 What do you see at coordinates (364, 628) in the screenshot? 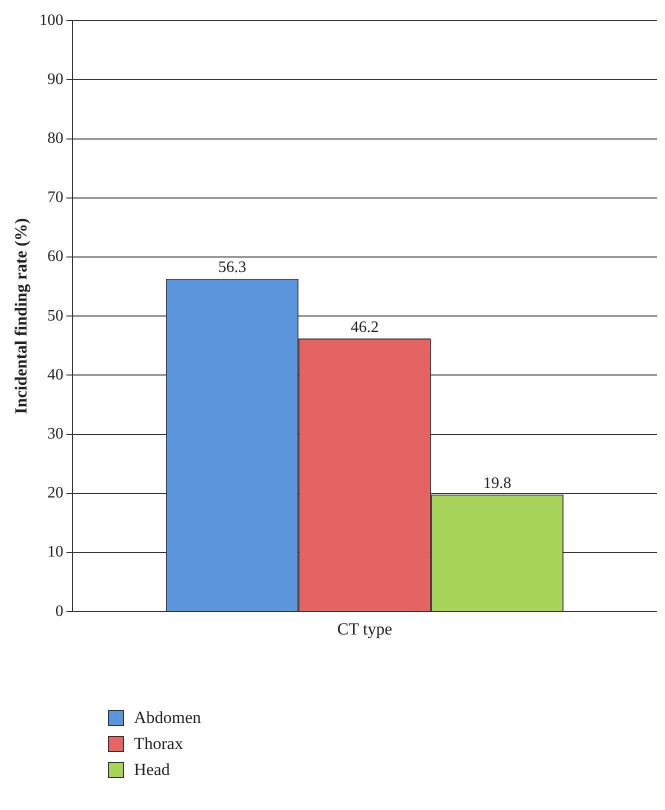
I see `x-tick-label: CT type` at bounding box center [364, 628].